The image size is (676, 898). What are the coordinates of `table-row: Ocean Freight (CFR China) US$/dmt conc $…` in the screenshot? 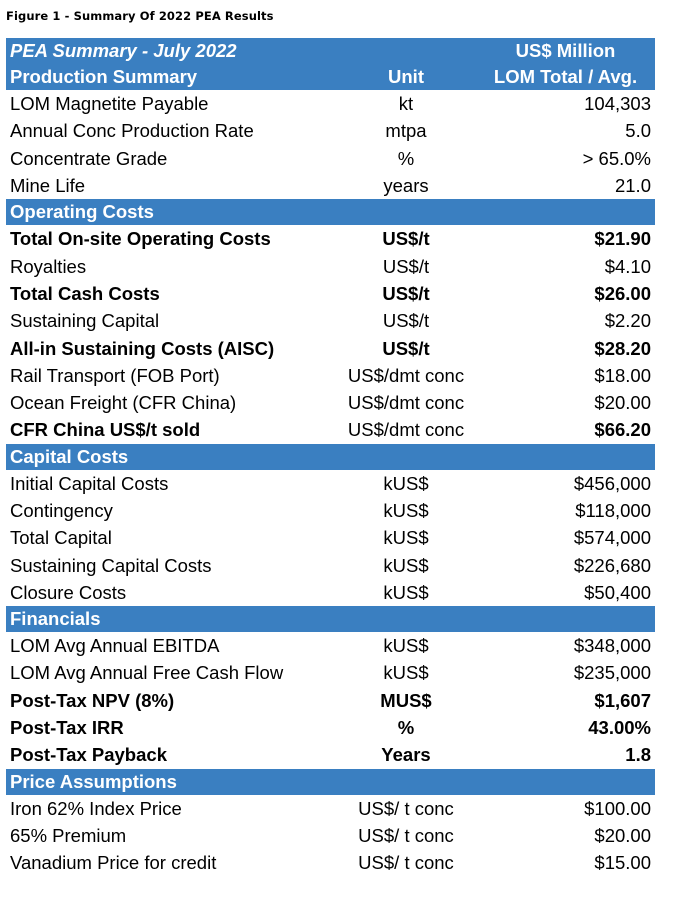 It's located at (330, 403).